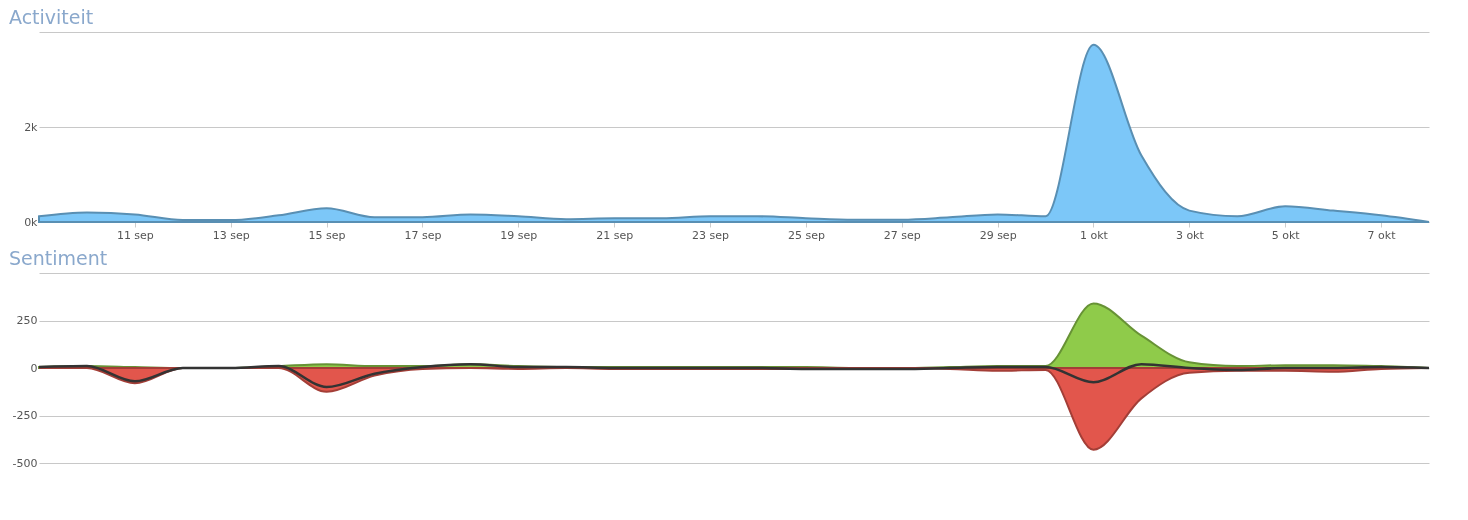 This screenshot has width=1468, height=520. I want to click on chart-title: Sentiment, so click(58, 258).